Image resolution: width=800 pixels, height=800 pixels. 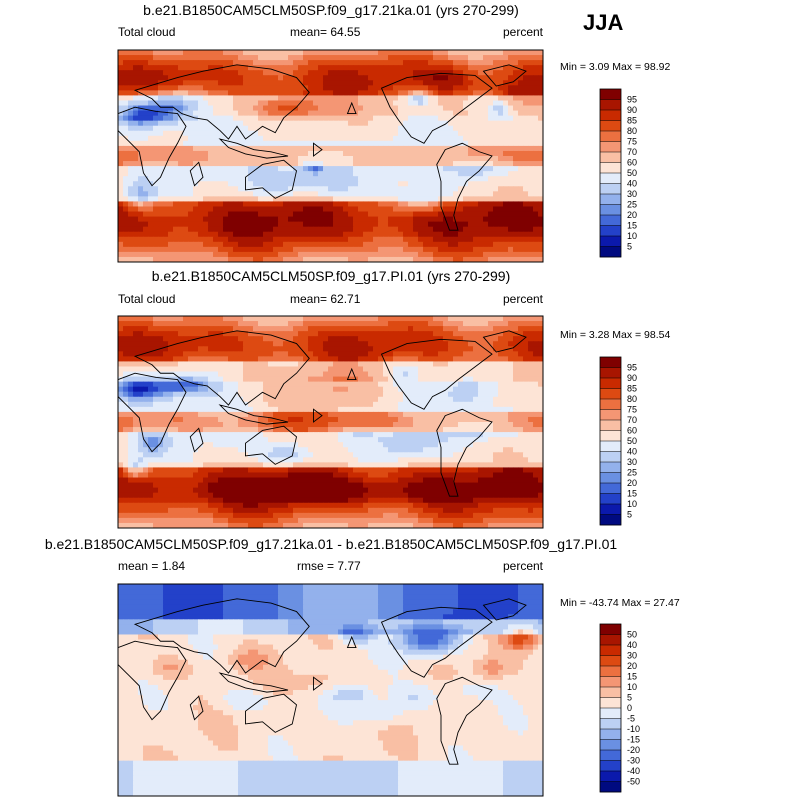 What do you see at coordinates (633, 740) in the screenshot?
I see `colorbar-tick-label: -15` at bounding box center [633, 740].